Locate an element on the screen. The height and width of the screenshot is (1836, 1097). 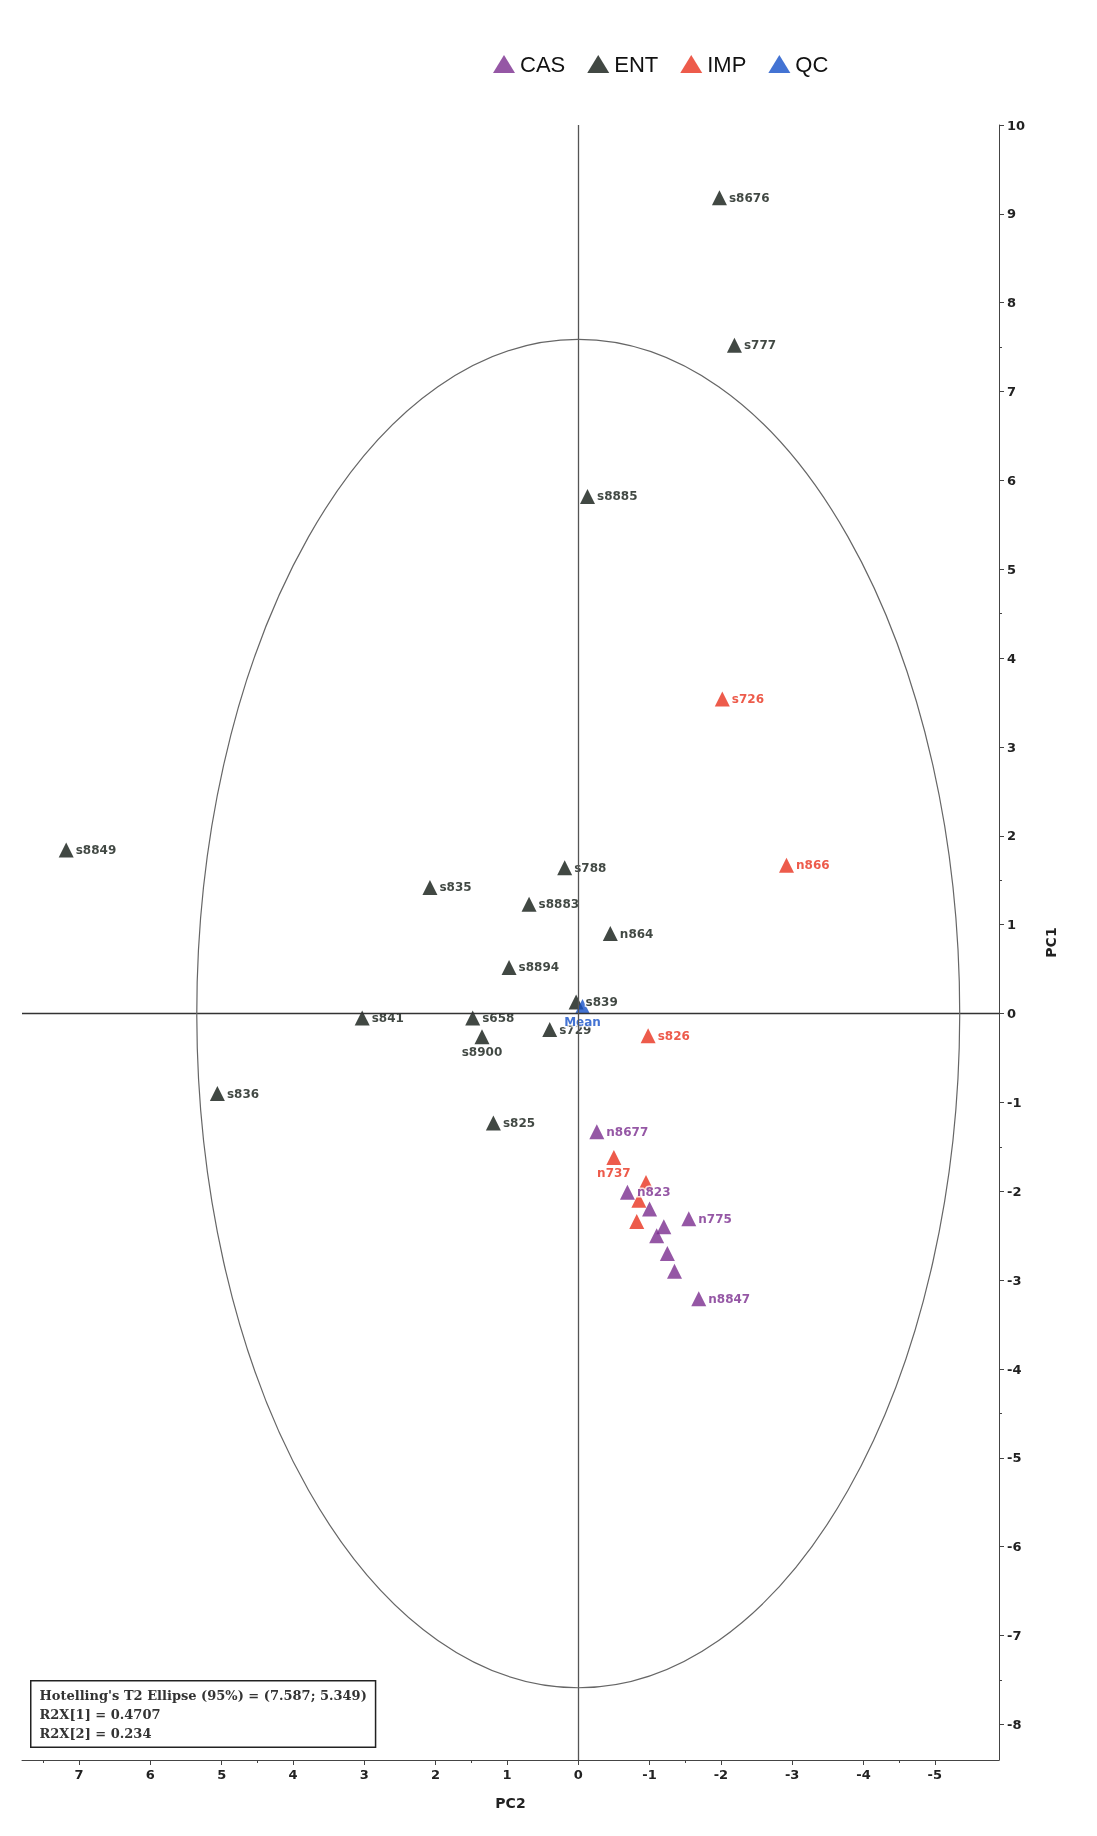
data-label: n864 is located at coordinates (636, 933).